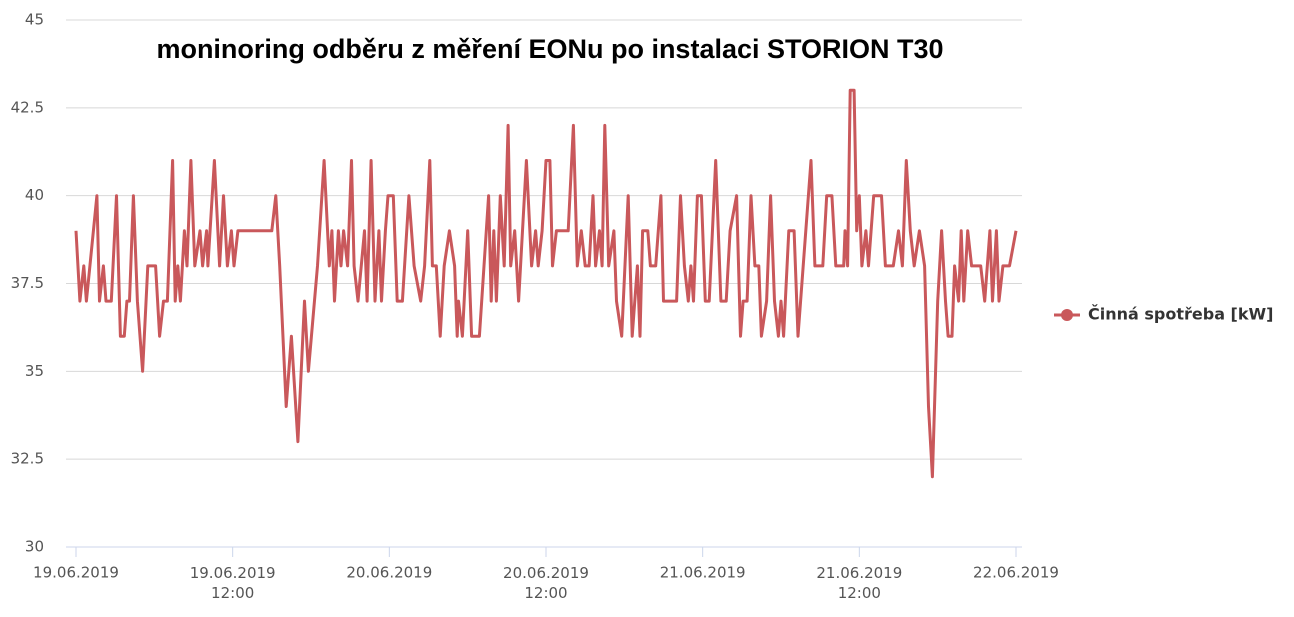  Describe the element at coordinates (34, 547) in the screenshot. I see `y-tick-label: 30` at that location.